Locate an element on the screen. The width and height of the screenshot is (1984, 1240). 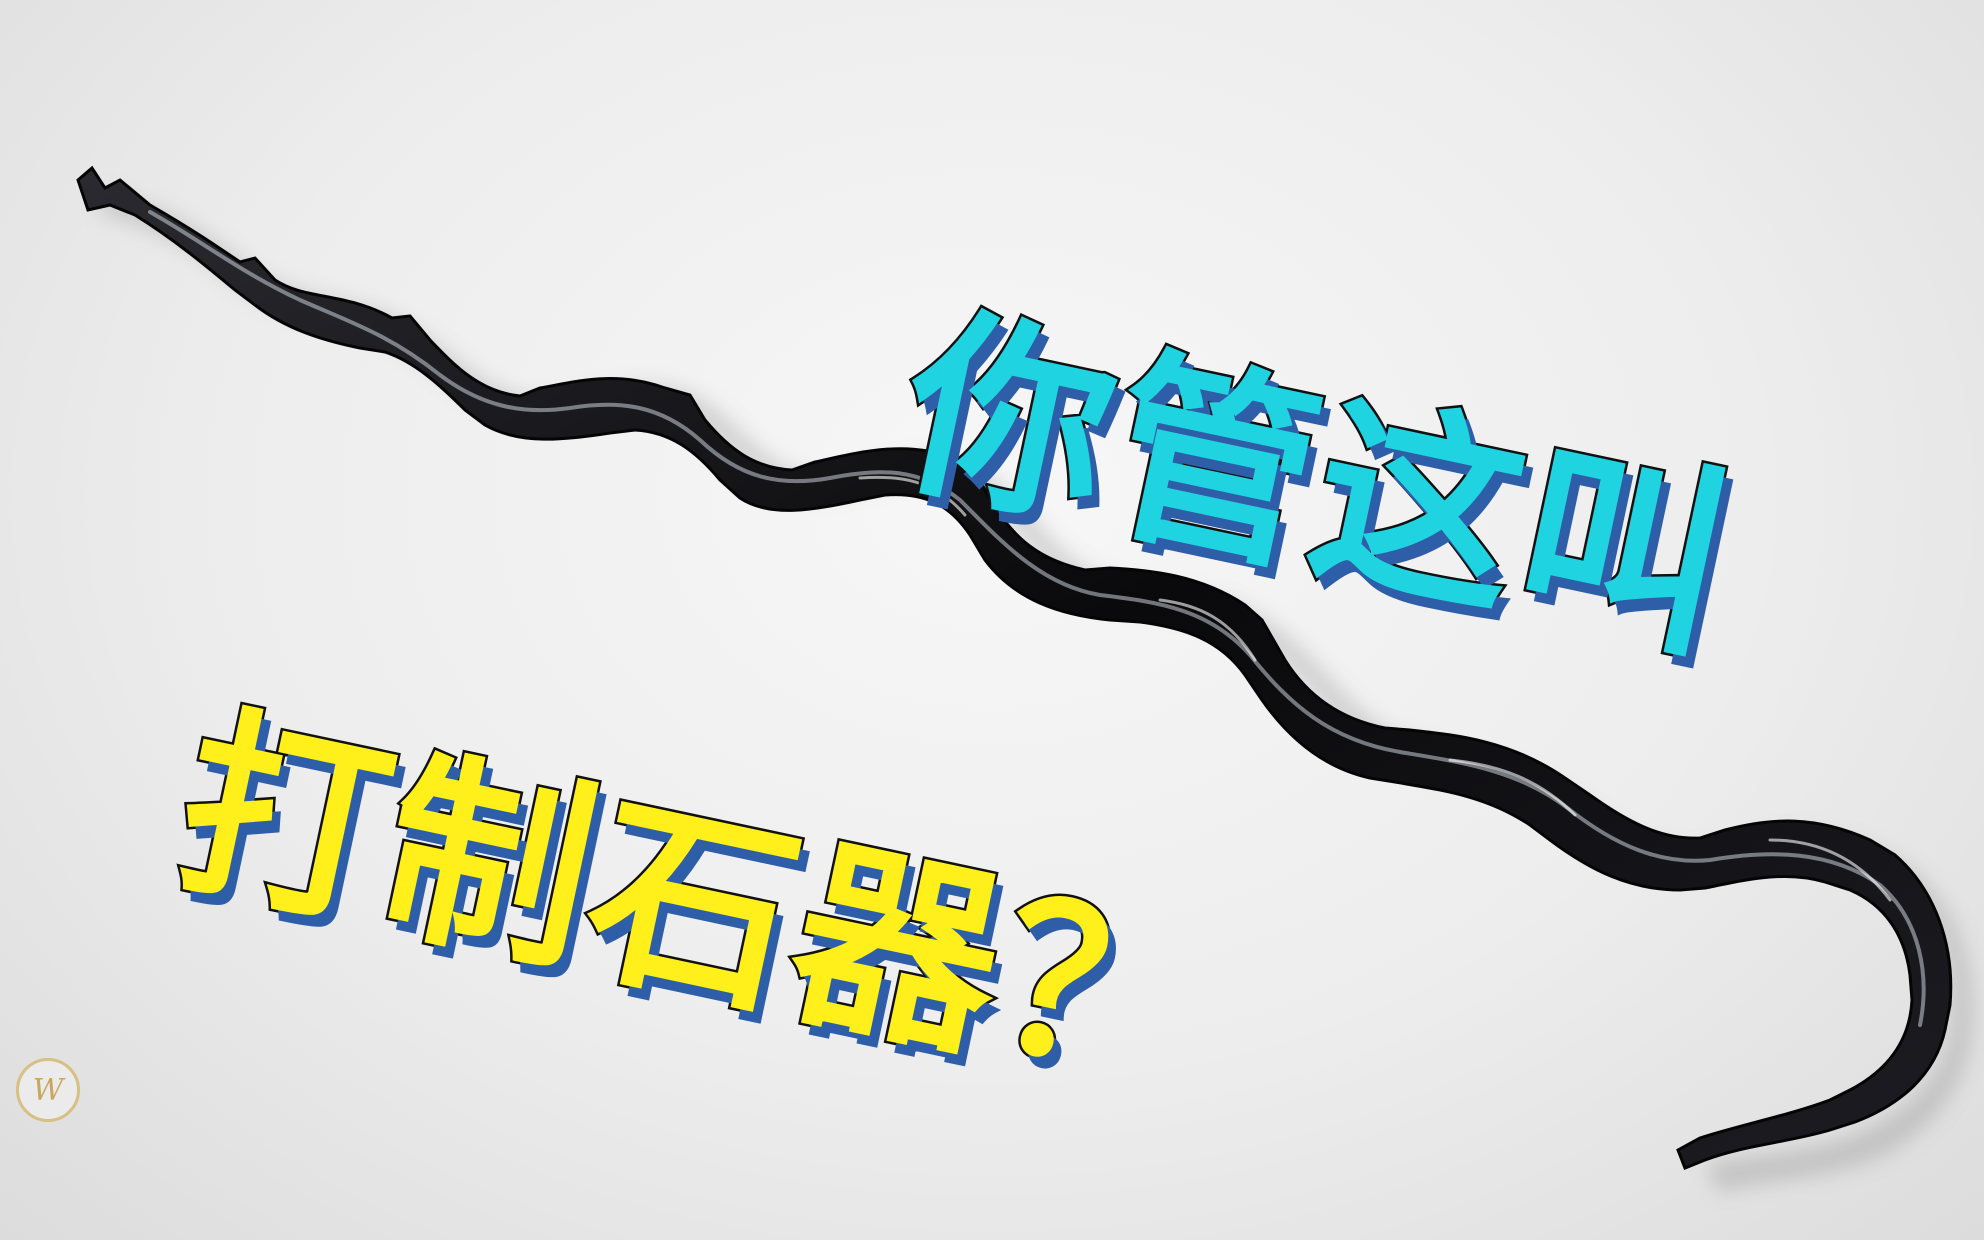
watermark-logo-icon: W is located at coordinates (48, 1090).